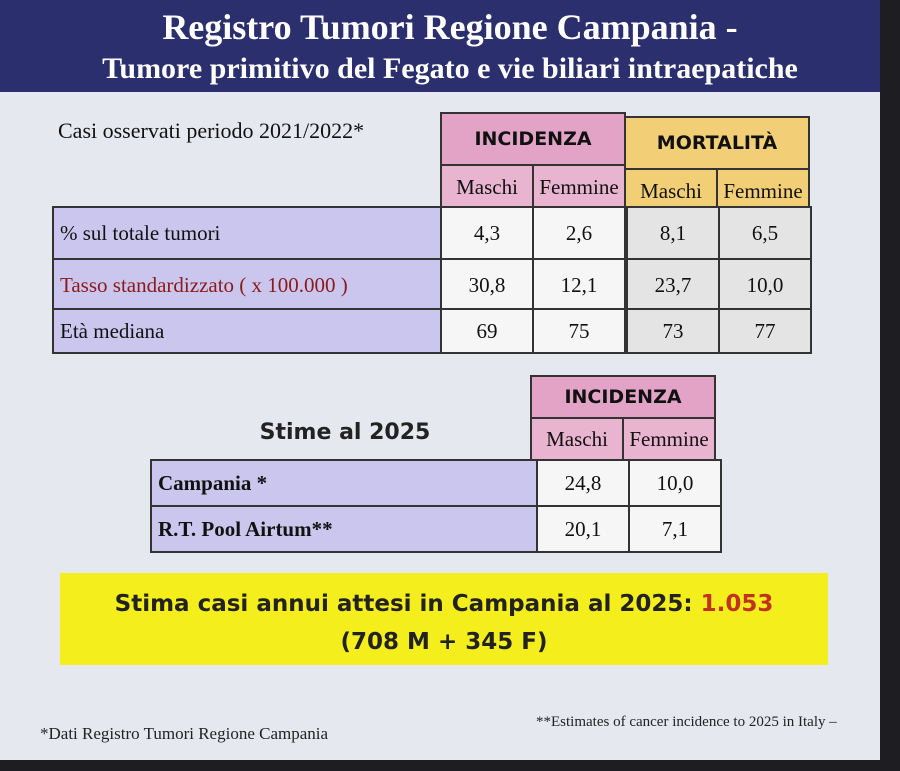  What do you see at coordinates (765, 233) in the screenshot?
I see `data-cell: 6,5` at bounding box center [765, 233].